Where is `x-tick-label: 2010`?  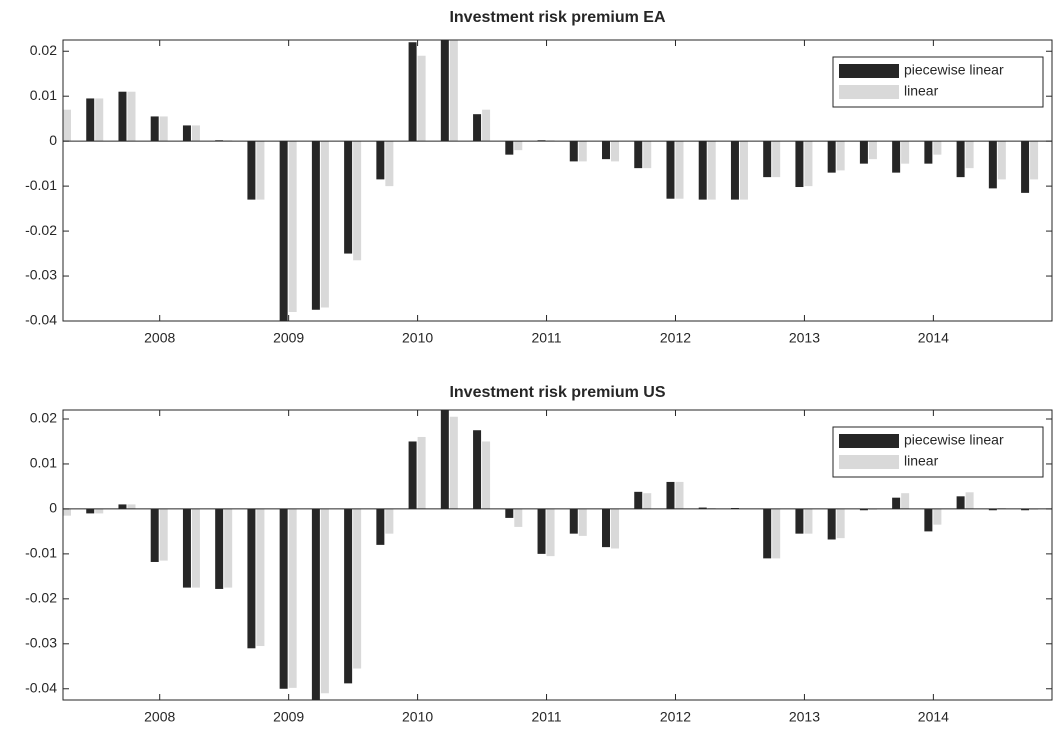 x-tick-label: 2010 is located at coordinates (417, 338).